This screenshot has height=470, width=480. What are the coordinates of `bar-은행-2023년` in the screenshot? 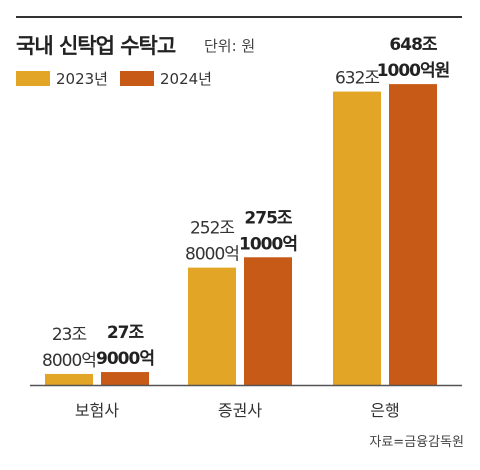 It's located at (357, 238).